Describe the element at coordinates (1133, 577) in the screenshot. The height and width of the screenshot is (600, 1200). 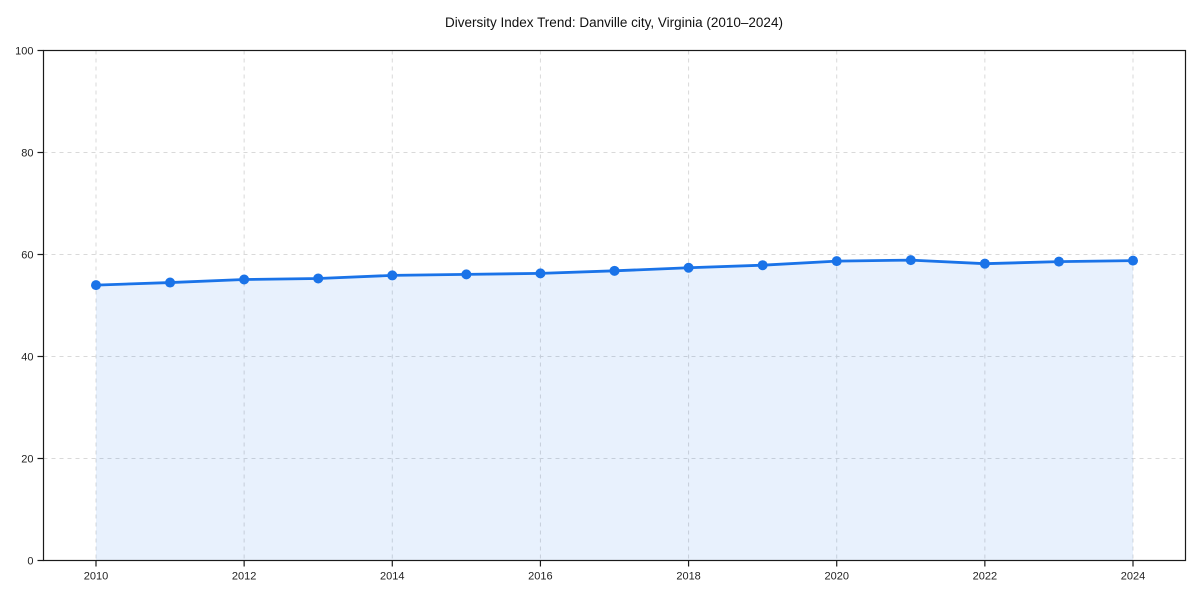
I see `x-tick-label: 2024` at that location.